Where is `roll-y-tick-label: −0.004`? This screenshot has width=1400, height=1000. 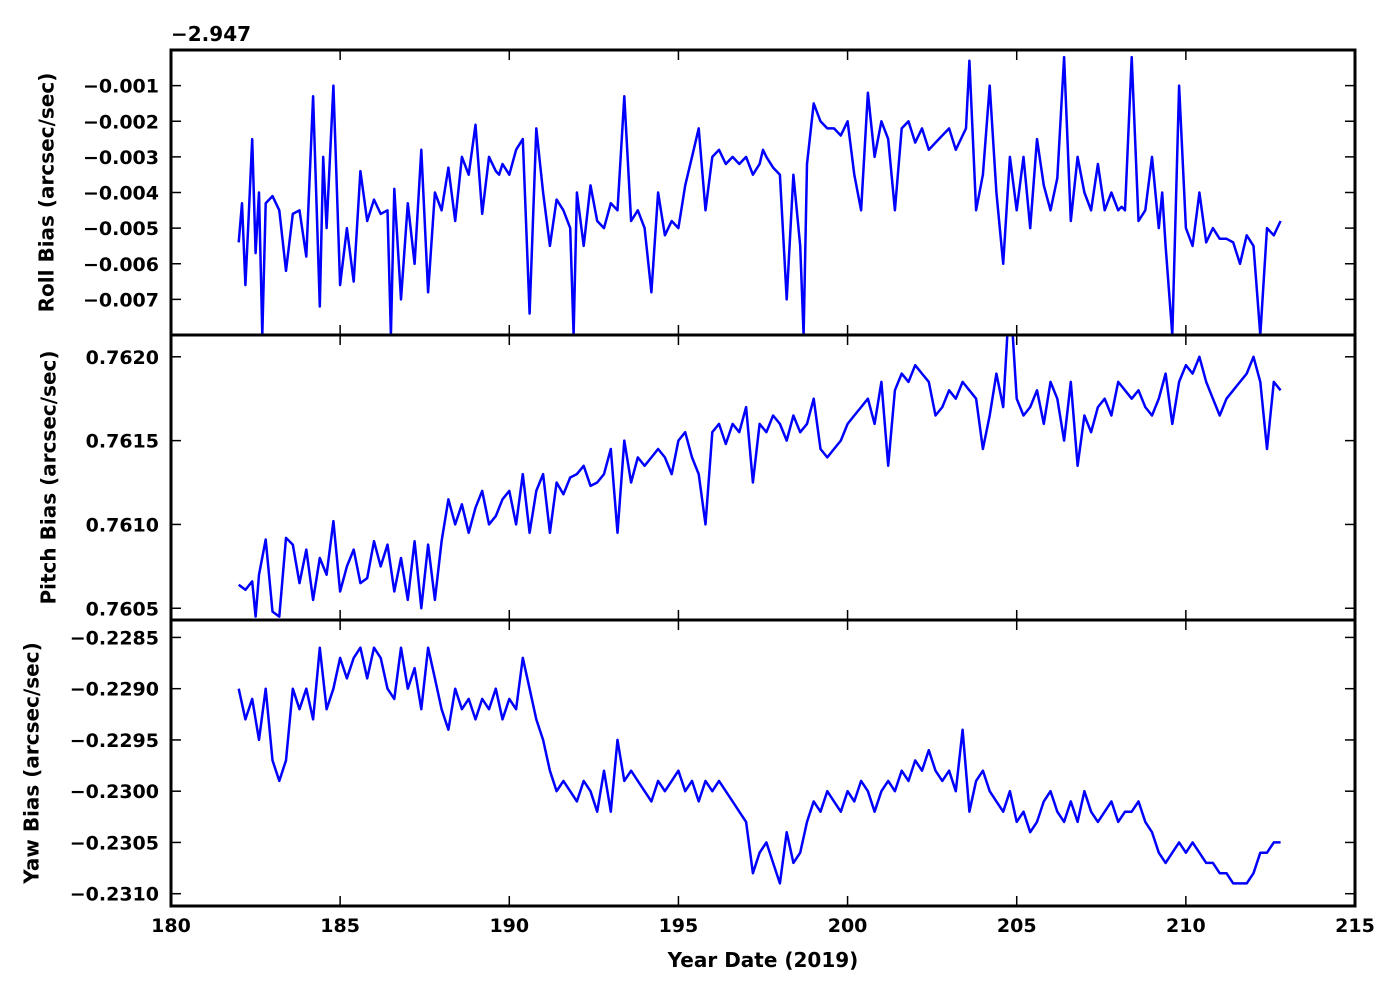
roll-y-tick-label: −0.004 is located at coordinates (121, 194).